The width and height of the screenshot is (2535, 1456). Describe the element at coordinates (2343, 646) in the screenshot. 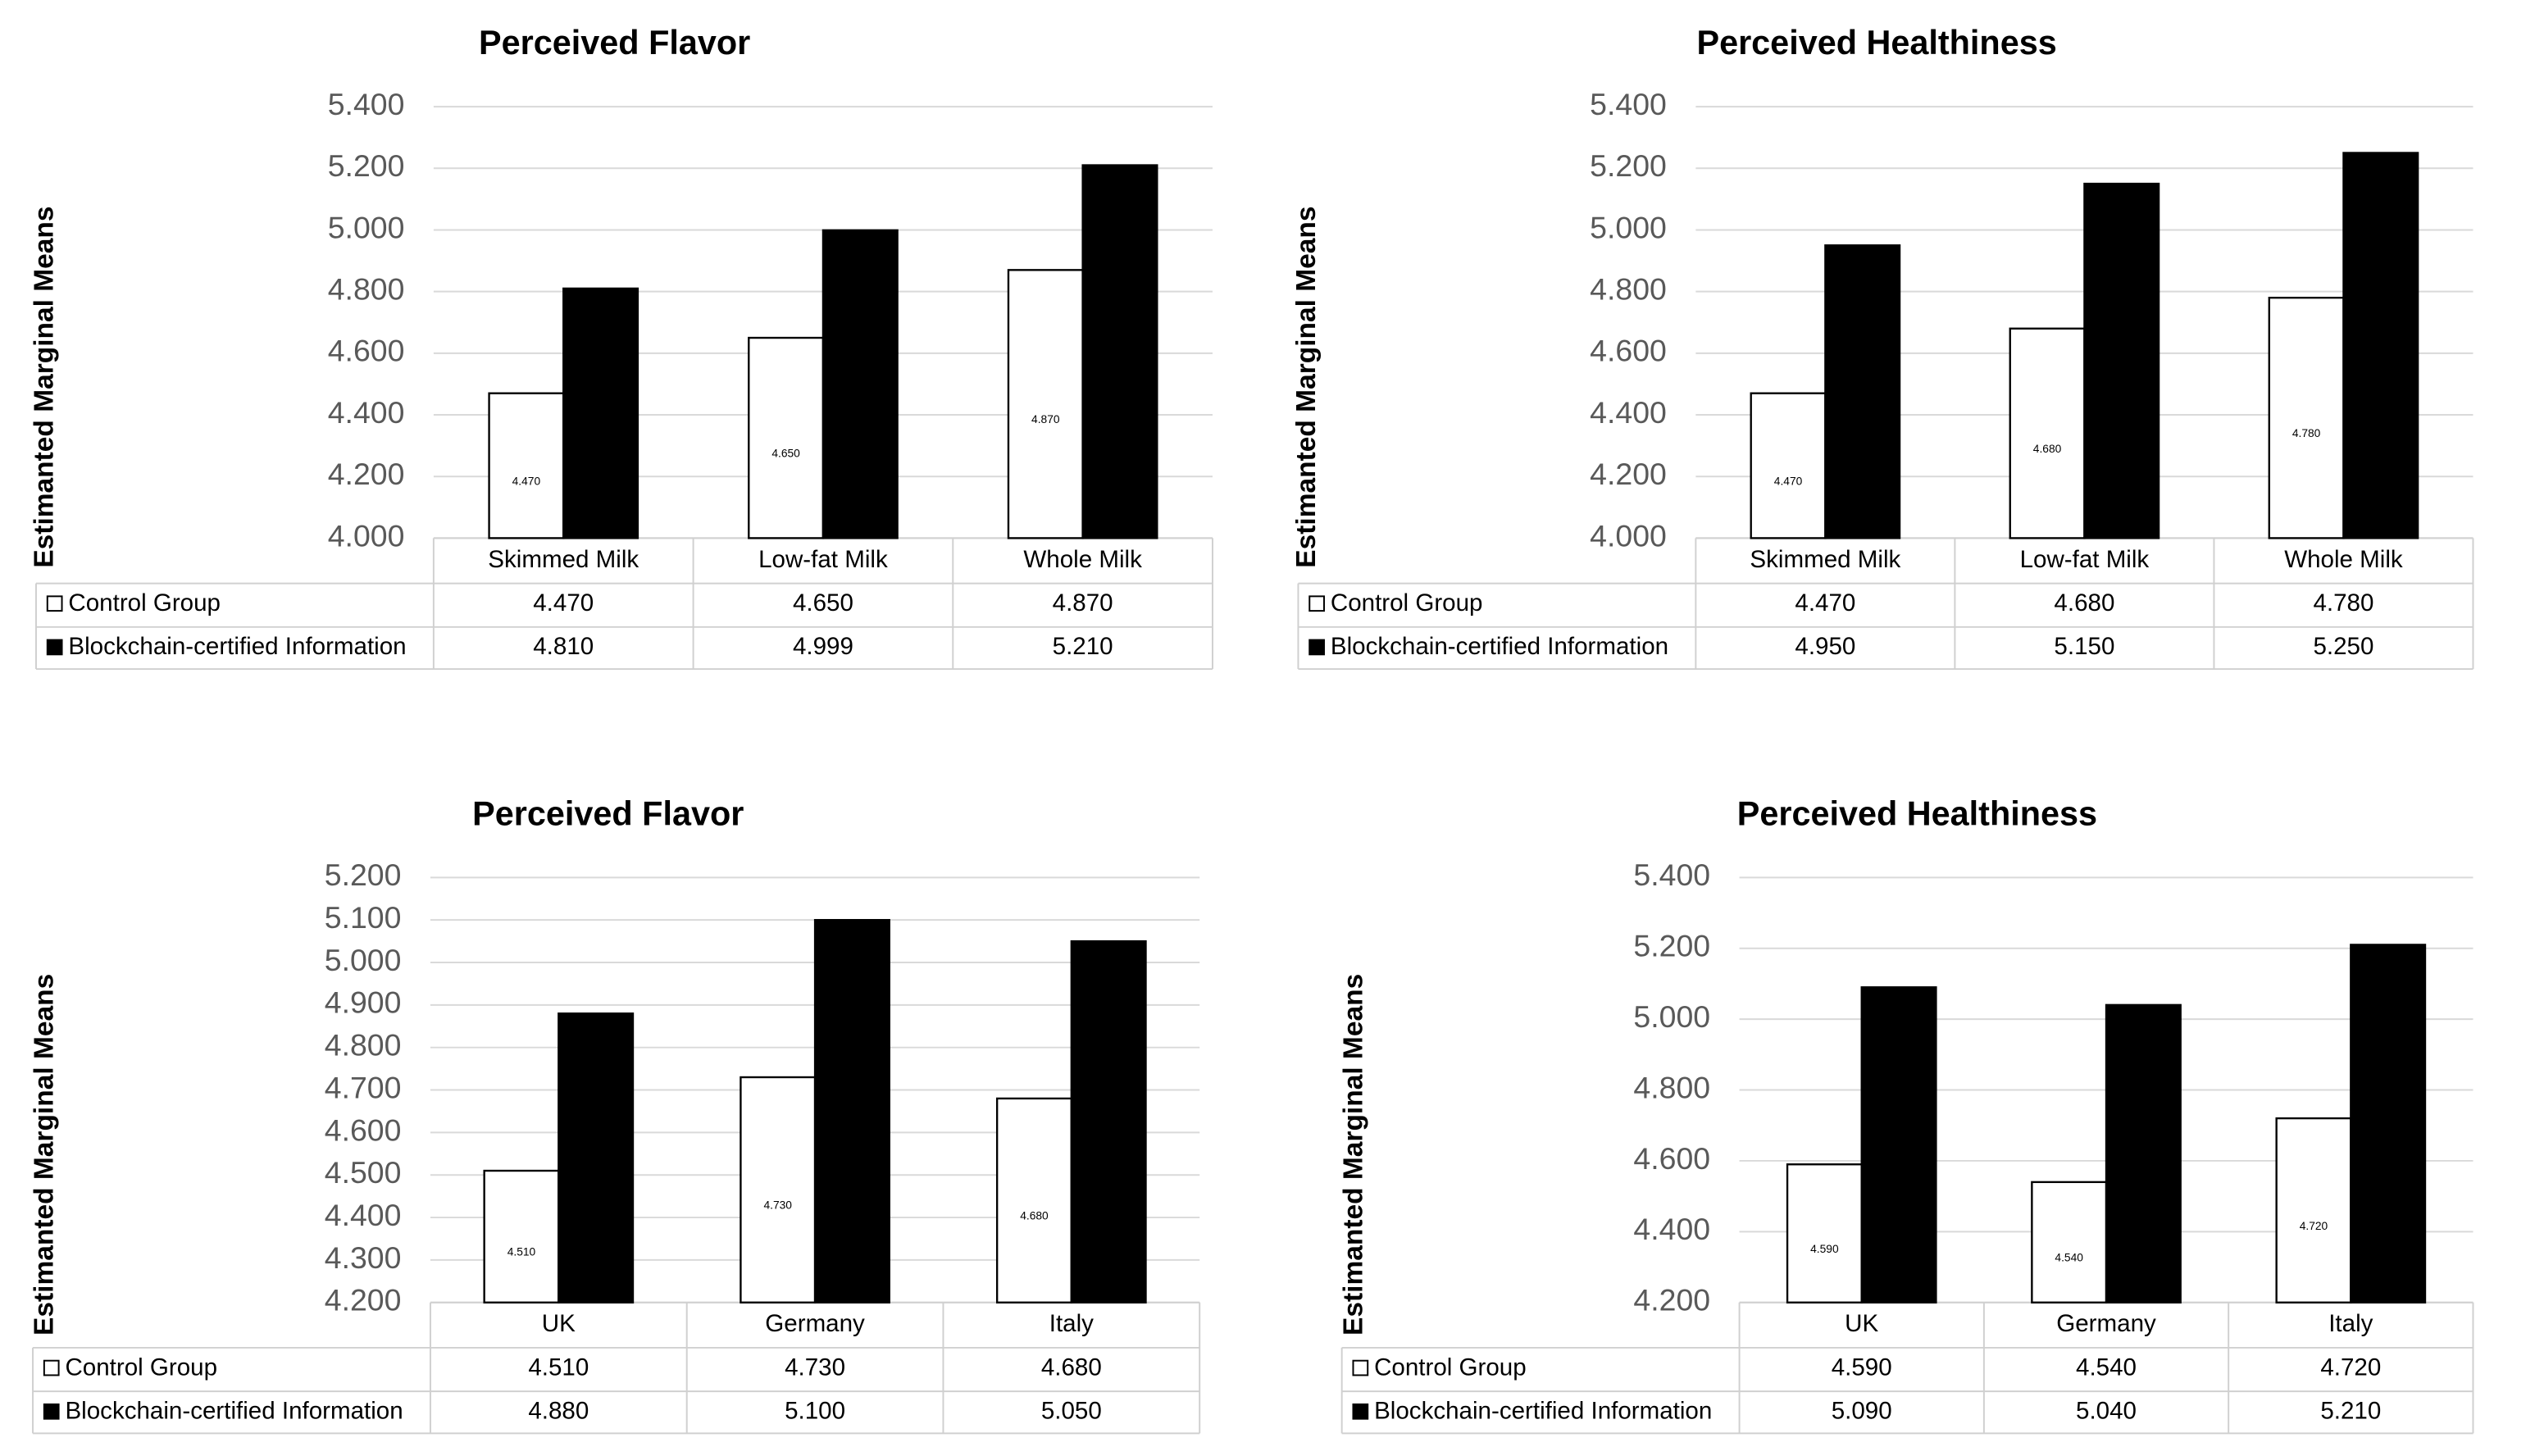

I see `table-value: 5.250` at that location.